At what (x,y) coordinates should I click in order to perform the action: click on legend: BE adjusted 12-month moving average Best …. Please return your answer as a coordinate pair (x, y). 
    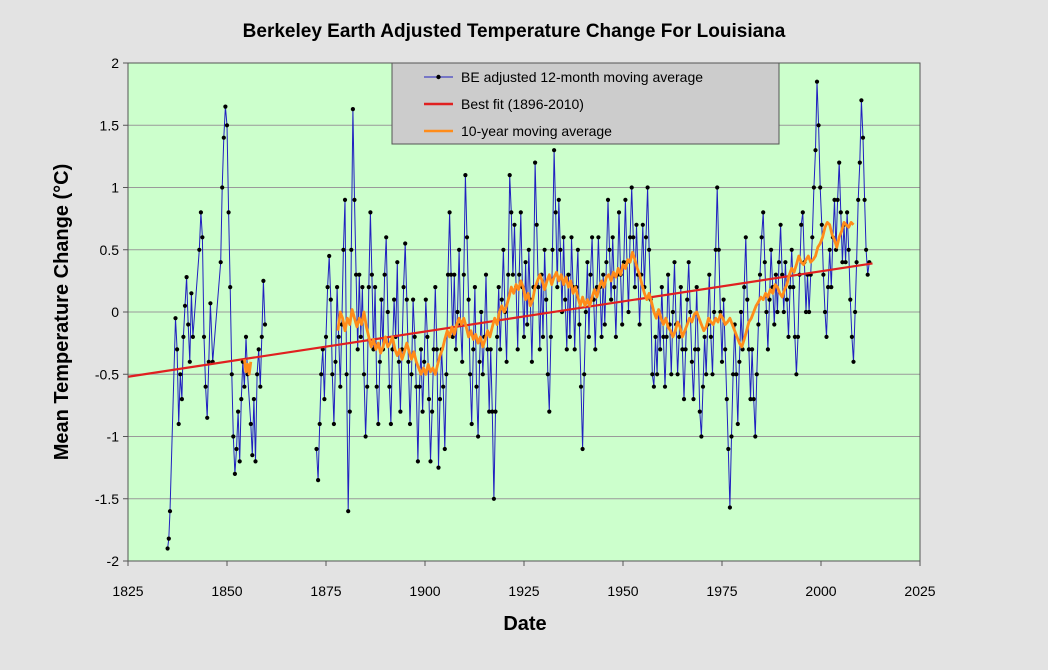
    Looking at the image, I should click on (585, 103).